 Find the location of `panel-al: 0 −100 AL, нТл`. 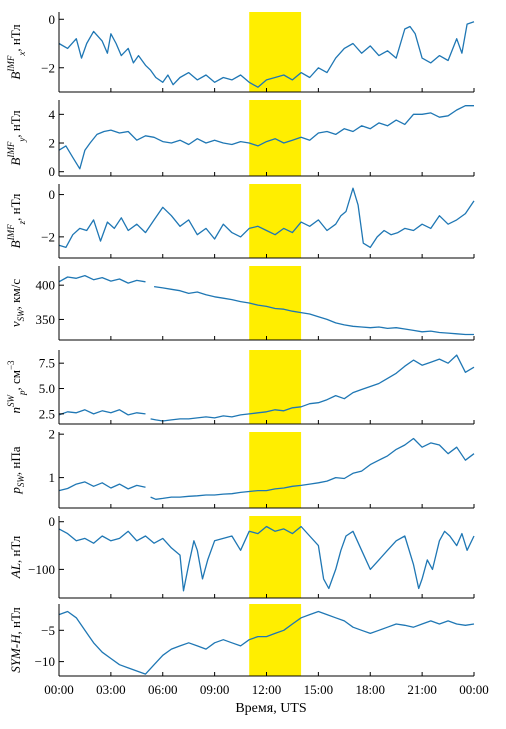

panel-al: 0 −100 AL, нТл is located at coordinates (241, 556).